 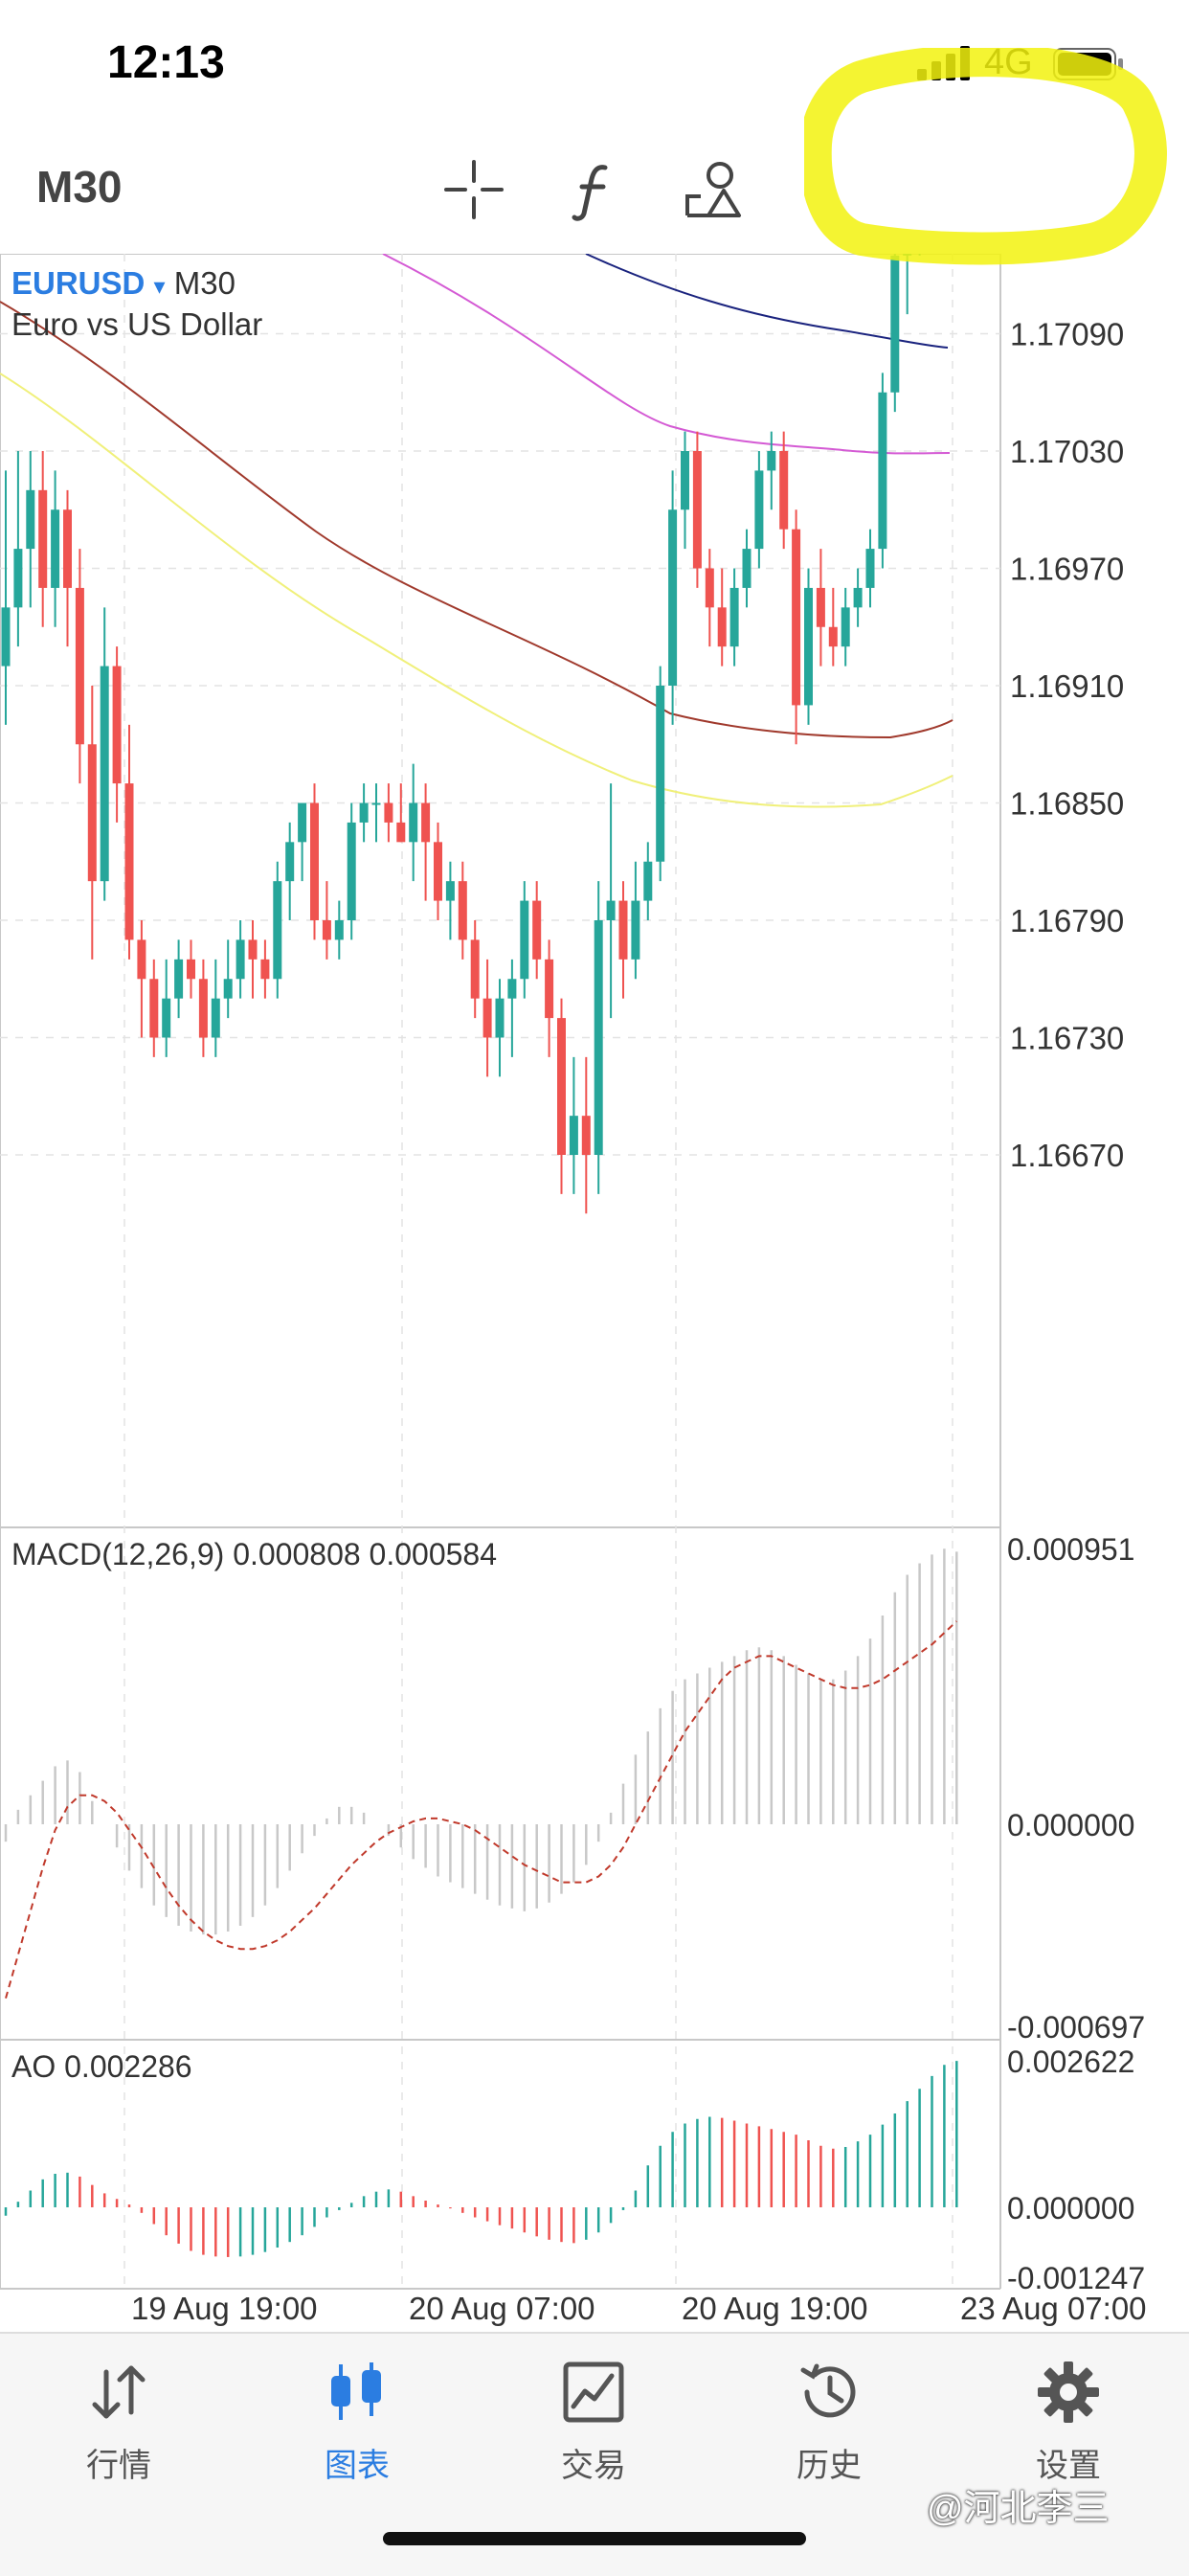 What do you see at coordinates (137, 324) in the screenshot?
I see `symbol-description: Euro vs US Dollar` at bounding box center [137, 324].